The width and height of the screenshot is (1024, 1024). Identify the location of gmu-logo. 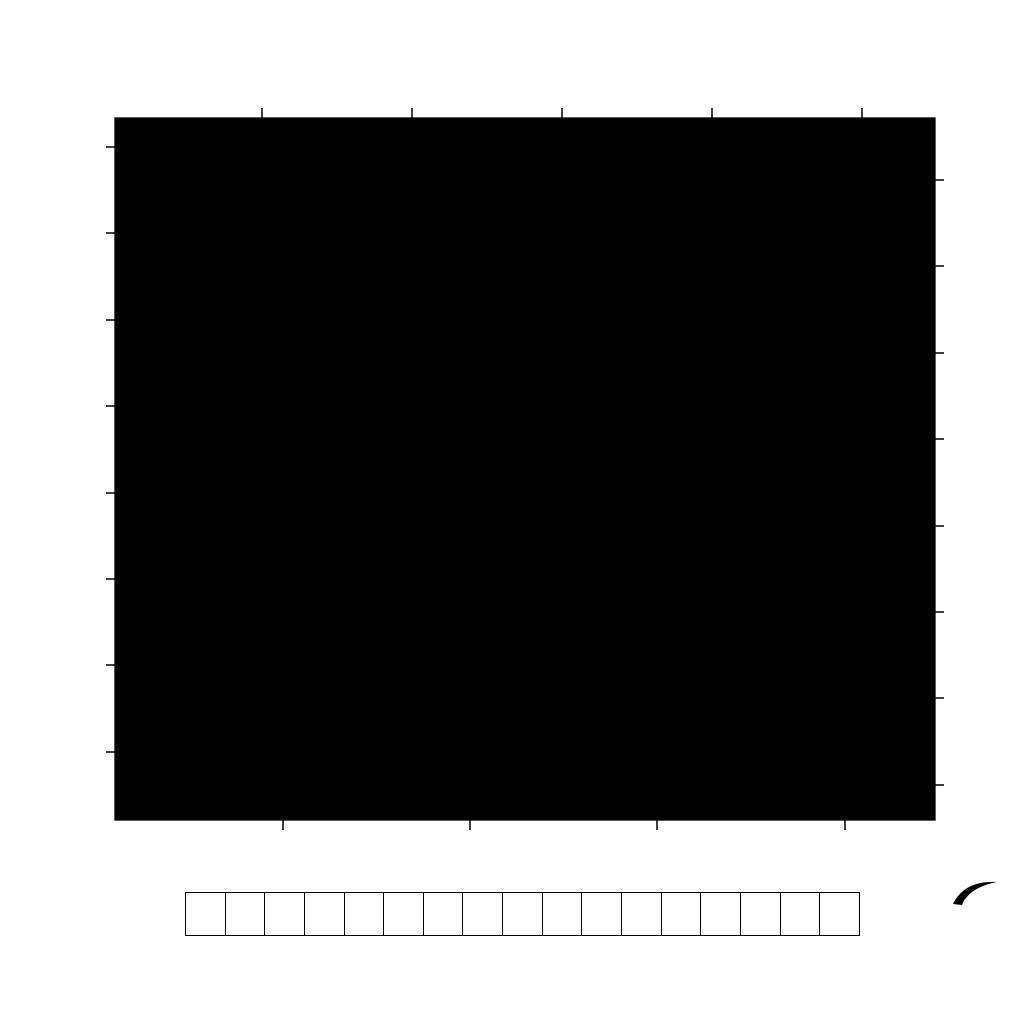
(955, 926).